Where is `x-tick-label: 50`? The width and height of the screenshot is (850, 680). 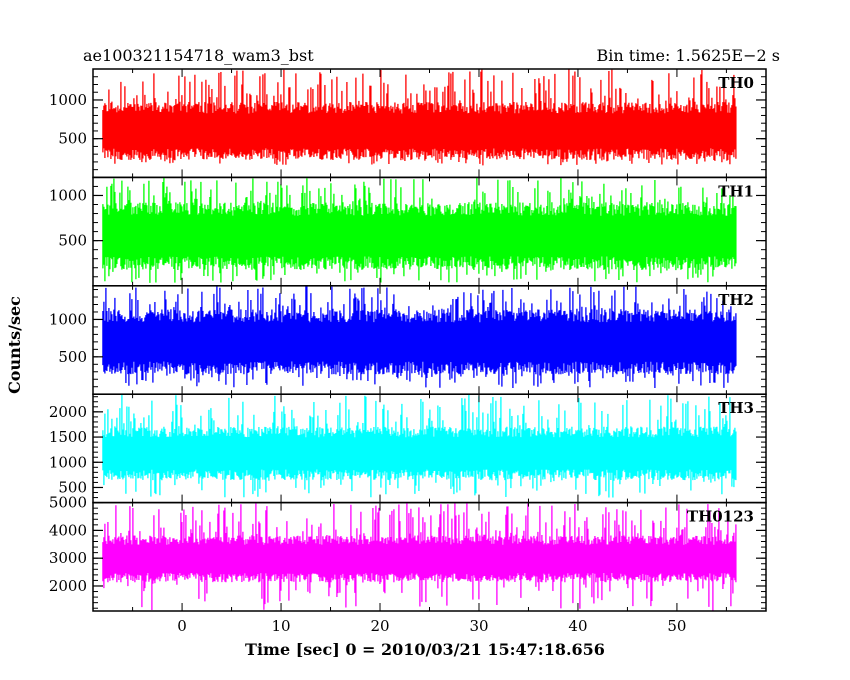
x-tick-label: 50 is located at coordinates (676, 626).